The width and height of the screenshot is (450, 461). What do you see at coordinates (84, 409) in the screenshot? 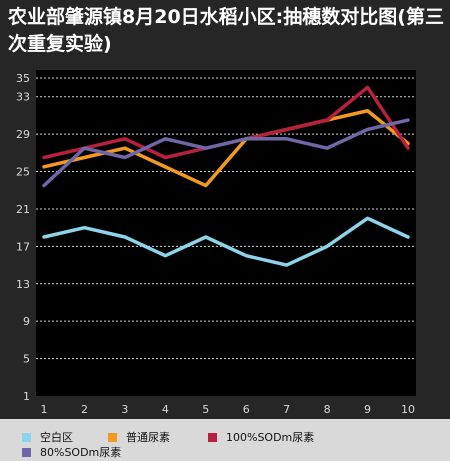
I see `x-tick-label: 2` at bounding box center [84, 409].